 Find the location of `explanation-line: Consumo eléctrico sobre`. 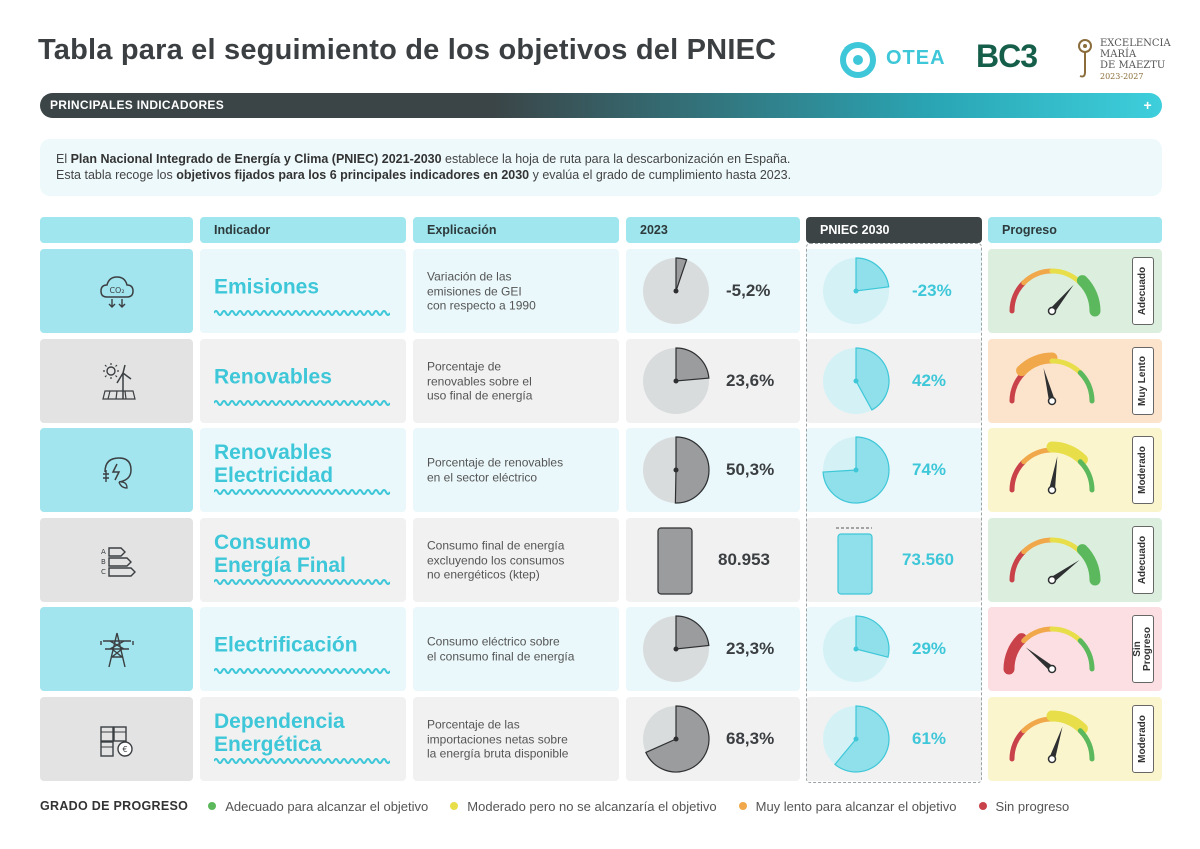

explanation-line: Consumo eléctrico sobre is located at coordinates (493, 641).